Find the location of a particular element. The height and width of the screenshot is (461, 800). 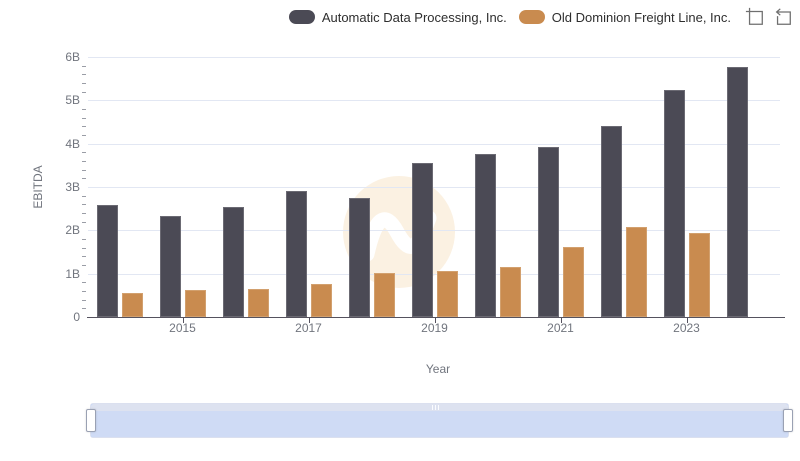

bar-2023-adp is located at coordinates (674, 203).